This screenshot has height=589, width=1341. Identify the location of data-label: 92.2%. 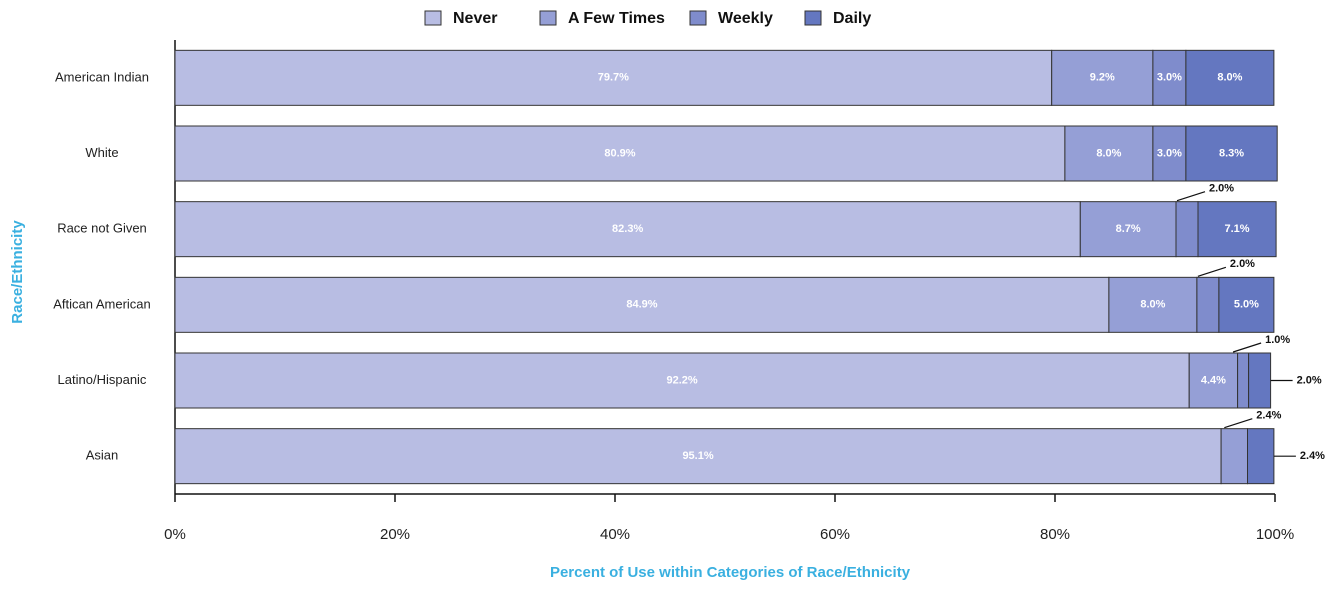
(681, 380).